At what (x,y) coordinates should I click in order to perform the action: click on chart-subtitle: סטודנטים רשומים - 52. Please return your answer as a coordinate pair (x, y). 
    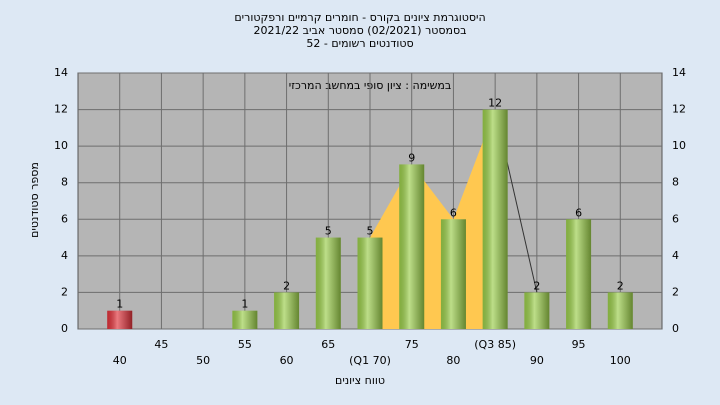
    Looking at the image, I should click on (359, 43).